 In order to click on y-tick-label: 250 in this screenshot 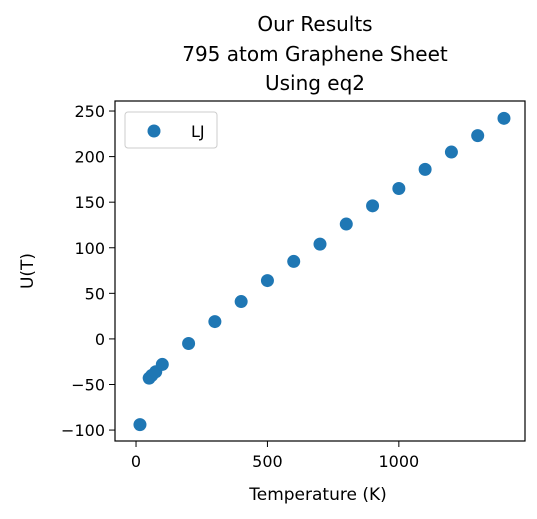, I will do `click(89, 111)`.